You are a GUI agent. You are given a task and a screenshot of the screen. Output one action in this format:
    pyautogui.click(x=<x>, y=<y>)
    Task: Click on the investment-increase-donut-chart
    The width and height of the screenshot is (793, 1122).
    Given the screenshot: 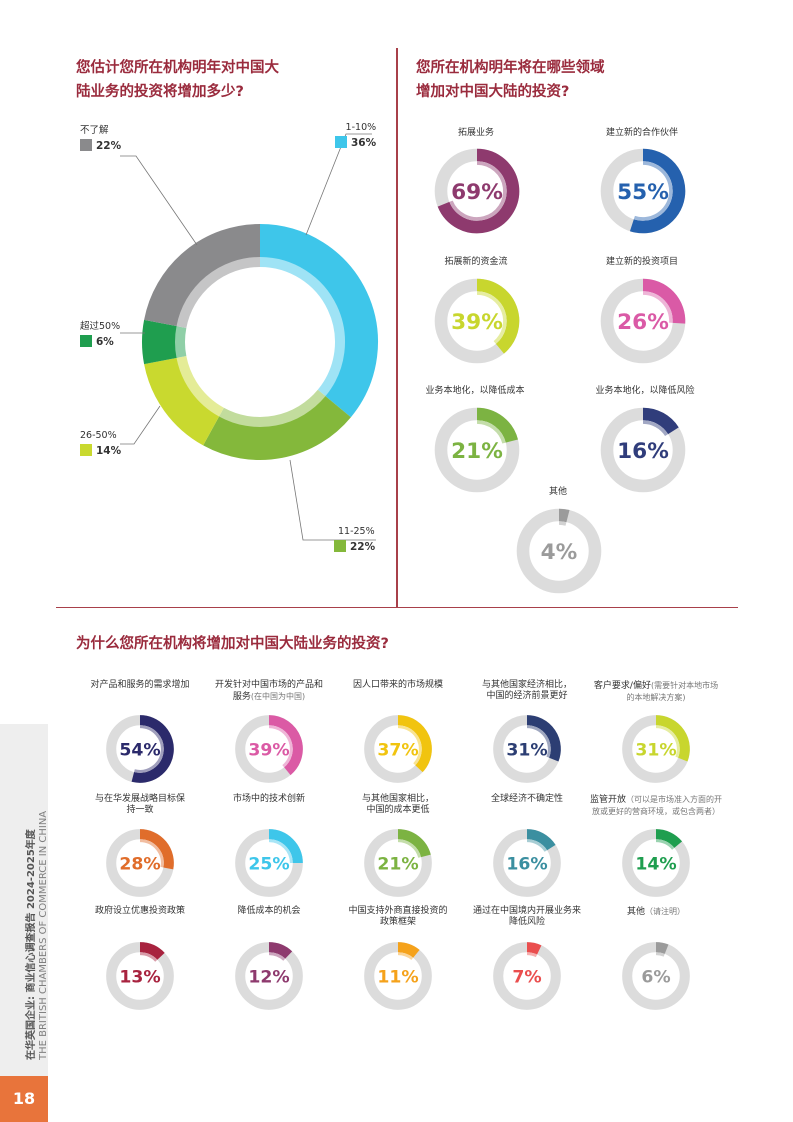 What is the action you would take?
    pyautogui.click(x=260, y=342)
    